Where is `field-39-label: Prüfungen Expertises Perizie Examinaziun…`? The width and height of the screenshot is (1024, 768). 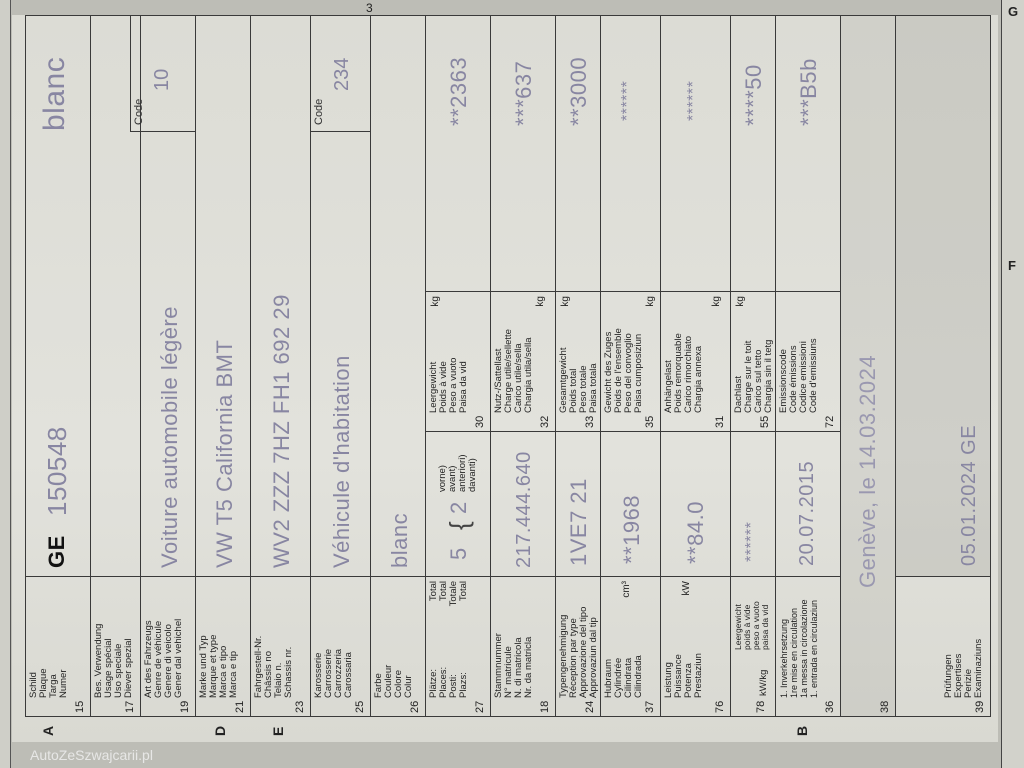
field-39-label: Prüfungen Expertises Perizie Examinaziun… is located at coordinates (943, 646).